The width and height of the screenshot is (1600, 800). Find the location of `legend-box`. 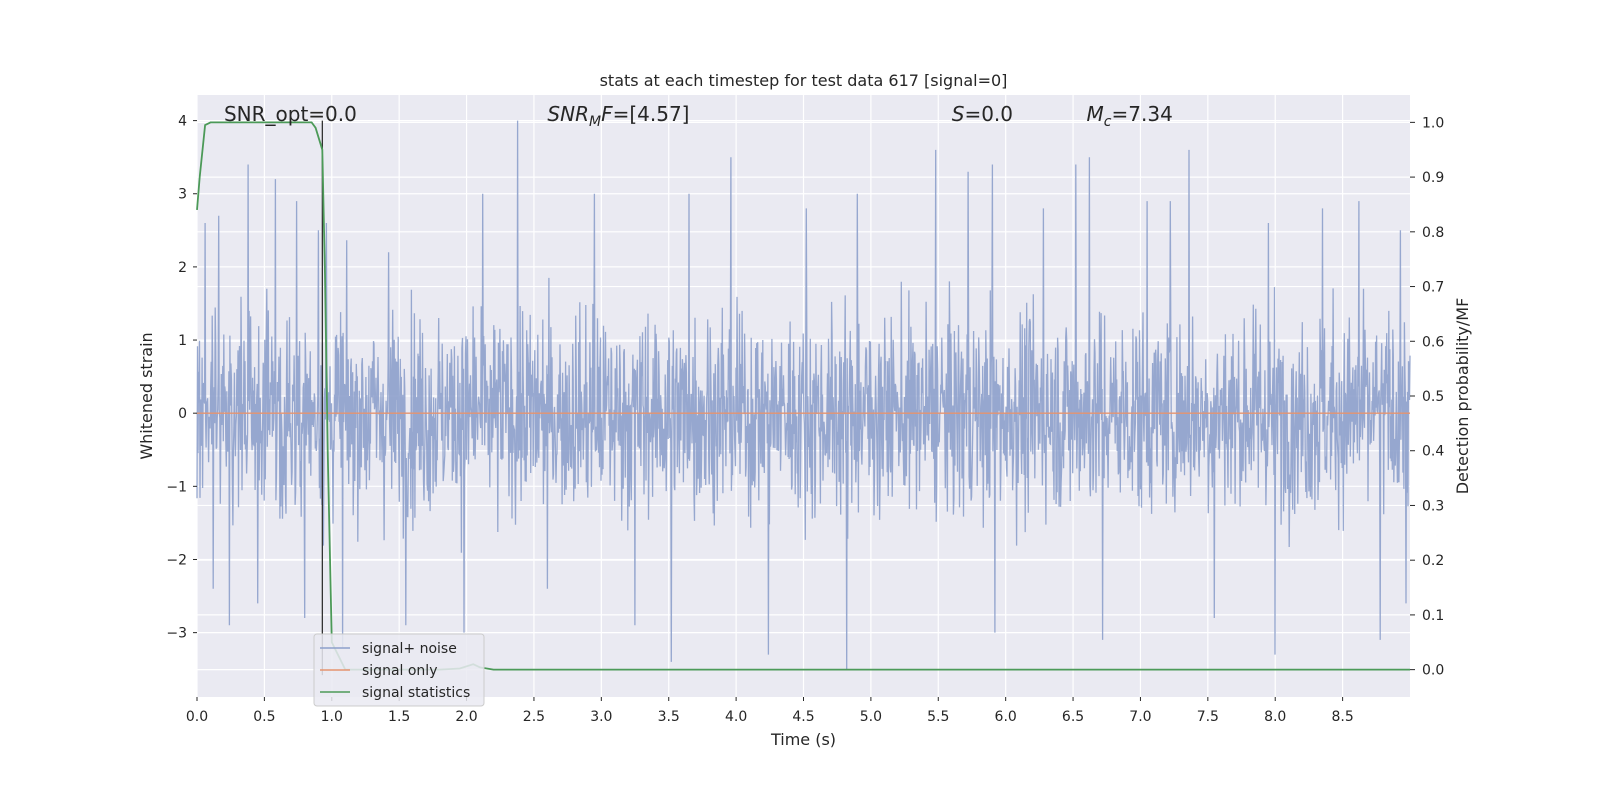

legend-box is located at coordinates (399, 670).